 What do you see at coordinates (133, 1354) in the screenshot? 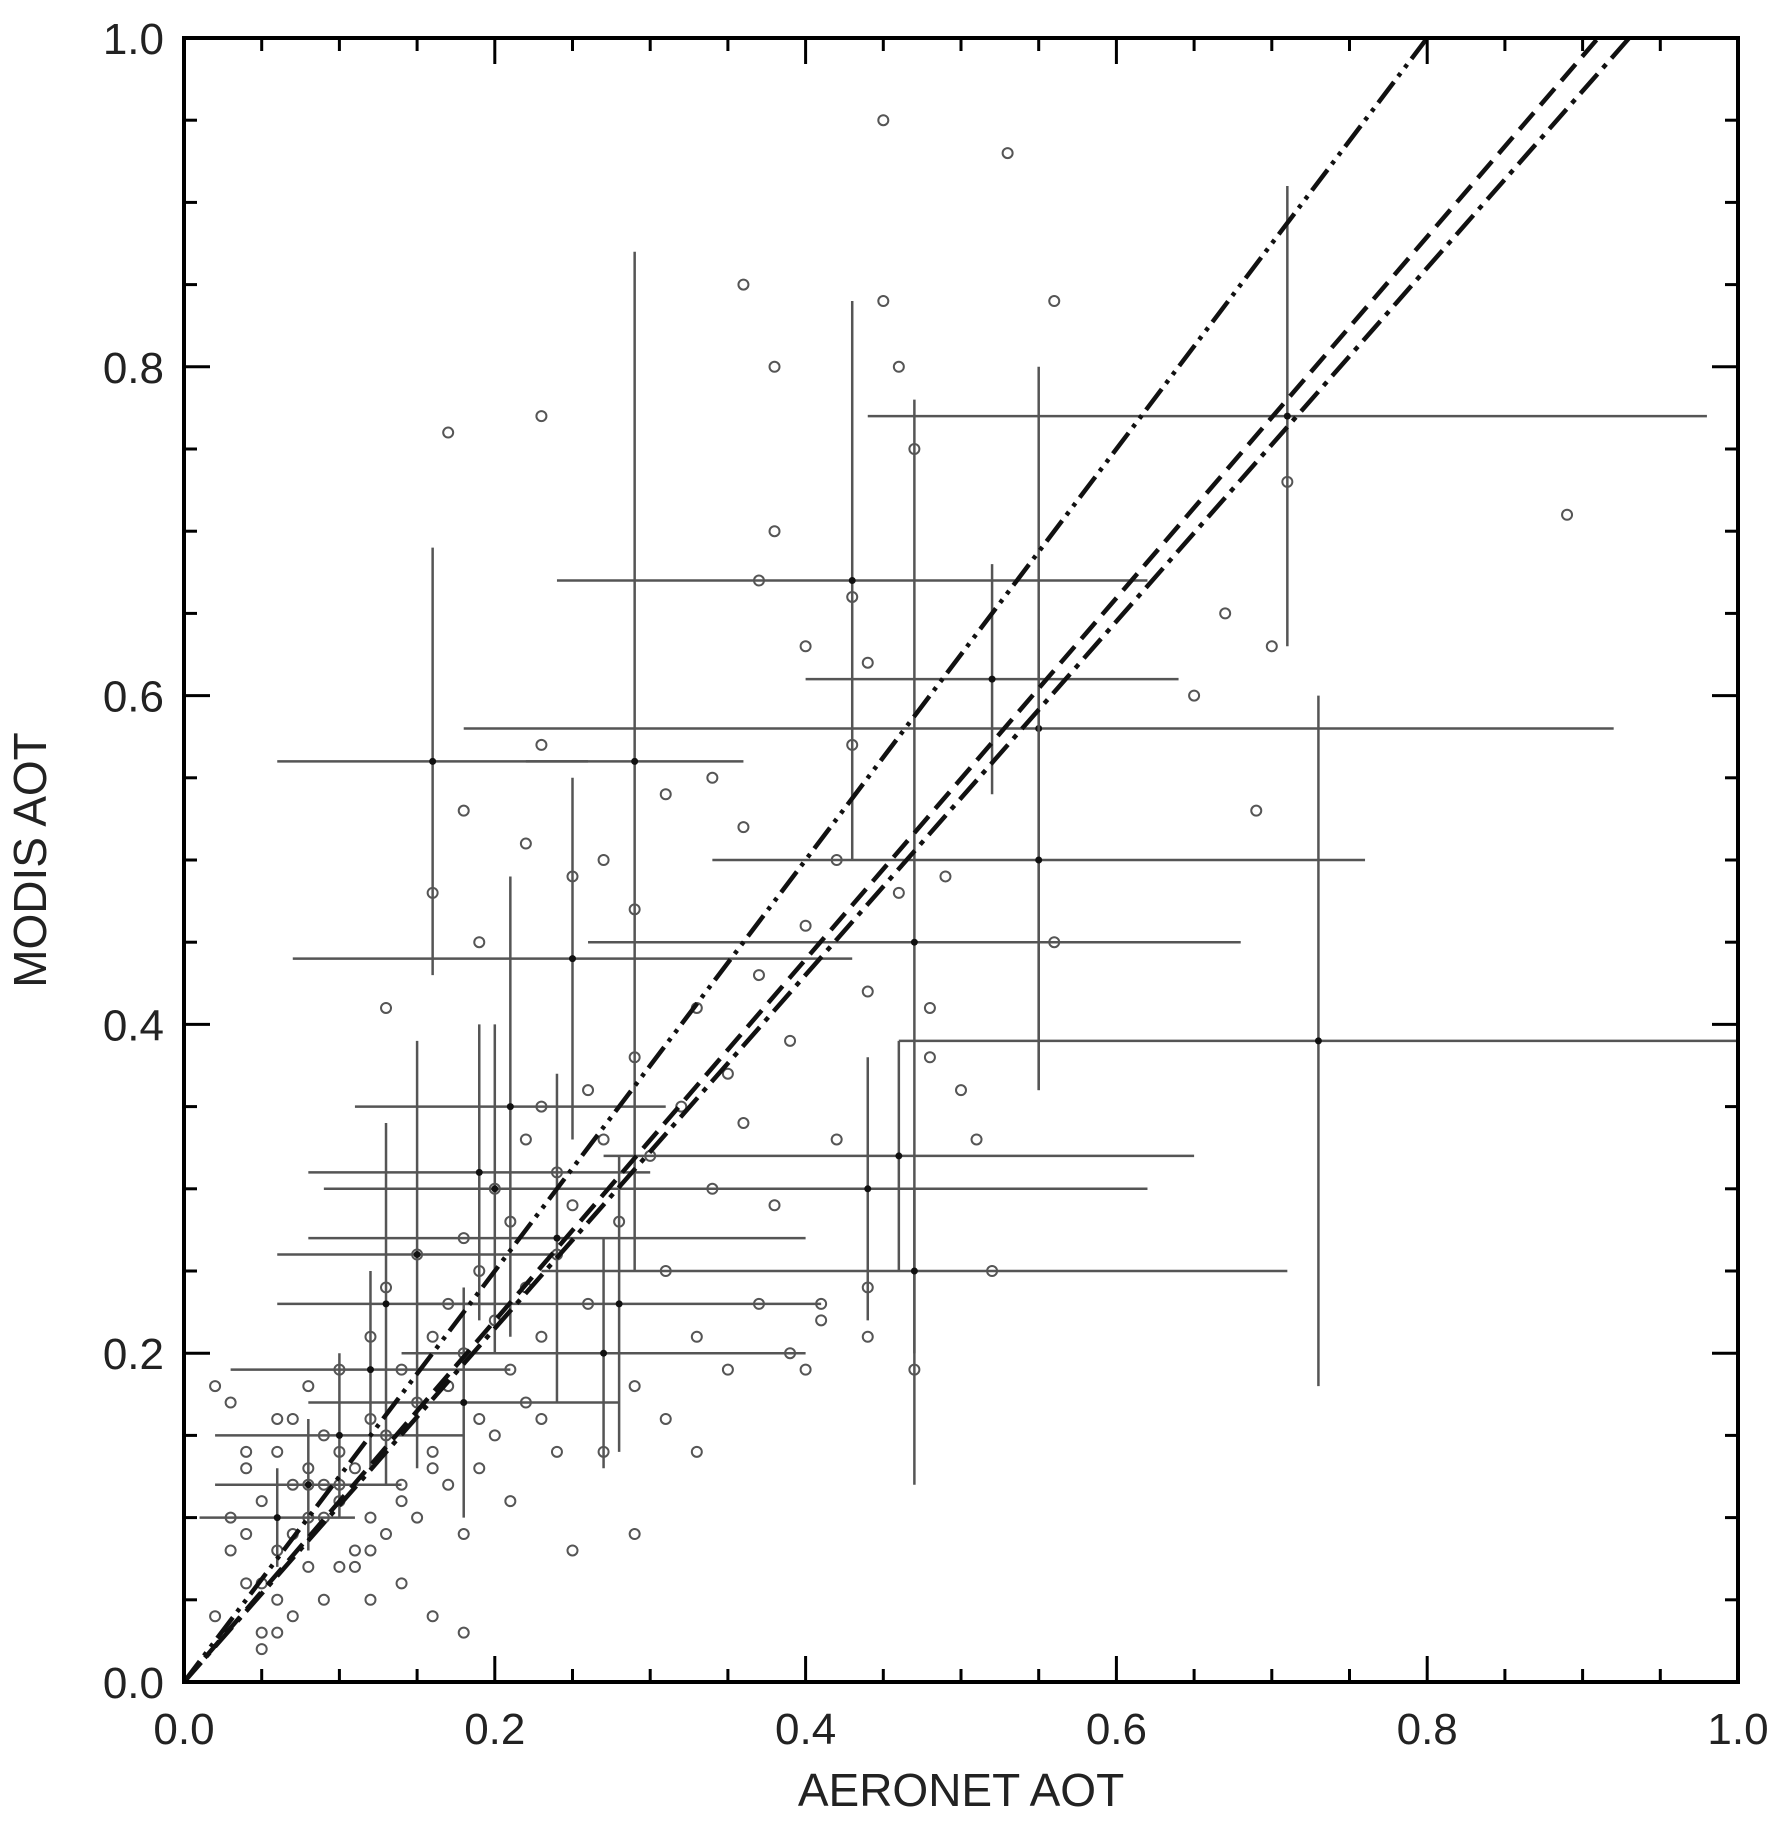
I see `y-tick-label: 0.2` at bounding box center [133, 1354].